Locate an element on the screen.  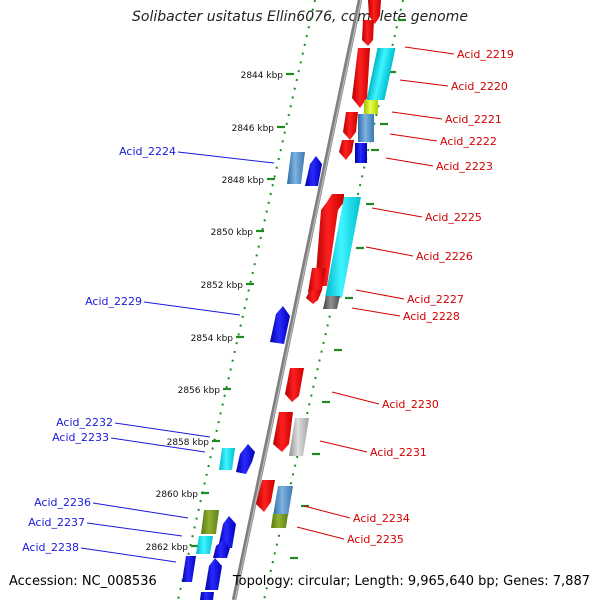
gene-acid-2237b is located at coordinates (221, 549).